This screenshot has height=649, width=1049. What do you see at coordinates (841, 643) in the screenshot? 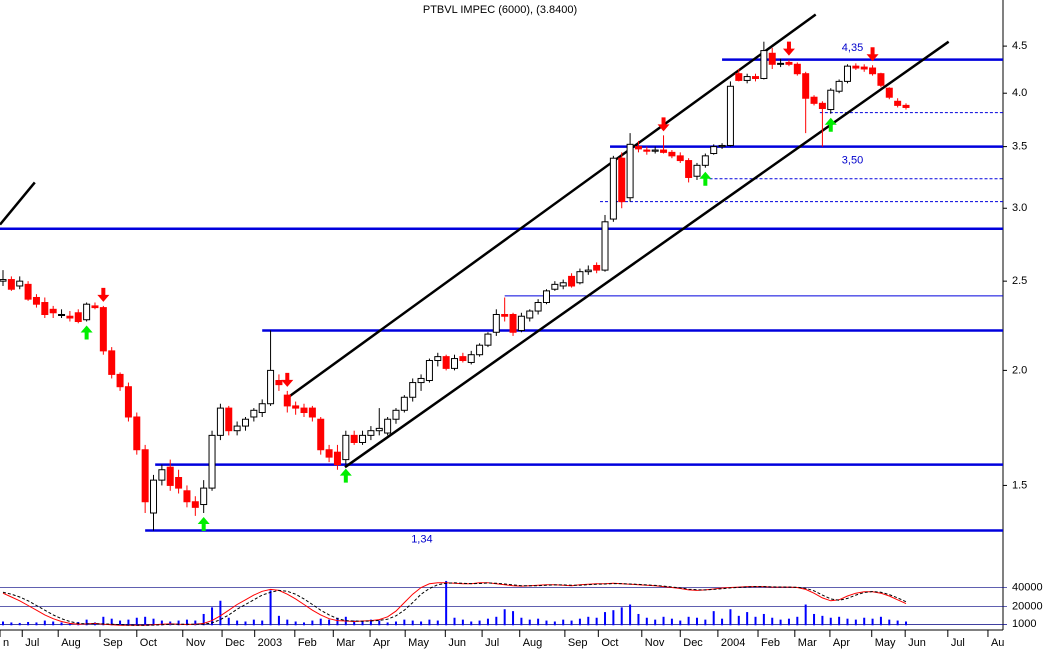
I see `x-tick-label: Apr` at bounding box center [841, 643].